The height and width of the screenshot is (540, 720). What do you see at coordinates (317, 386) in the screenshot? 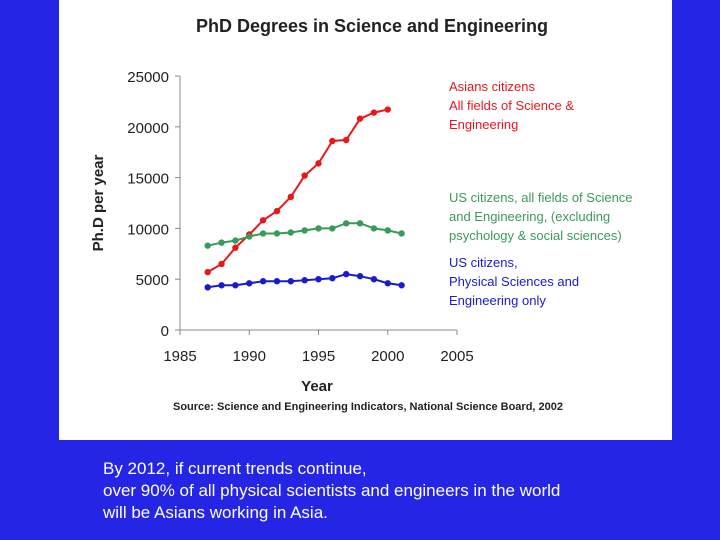
I see `x-axis-title: Year` at bounding box center [317, 386].